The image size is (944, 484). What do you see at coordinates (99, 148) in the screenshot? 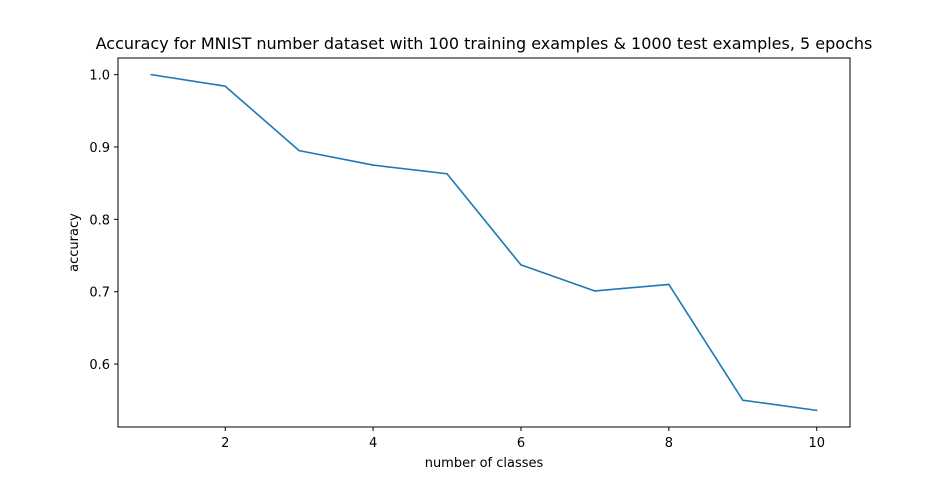
I see `y-tick-label: 0.9` at bounding box center [99, 148].